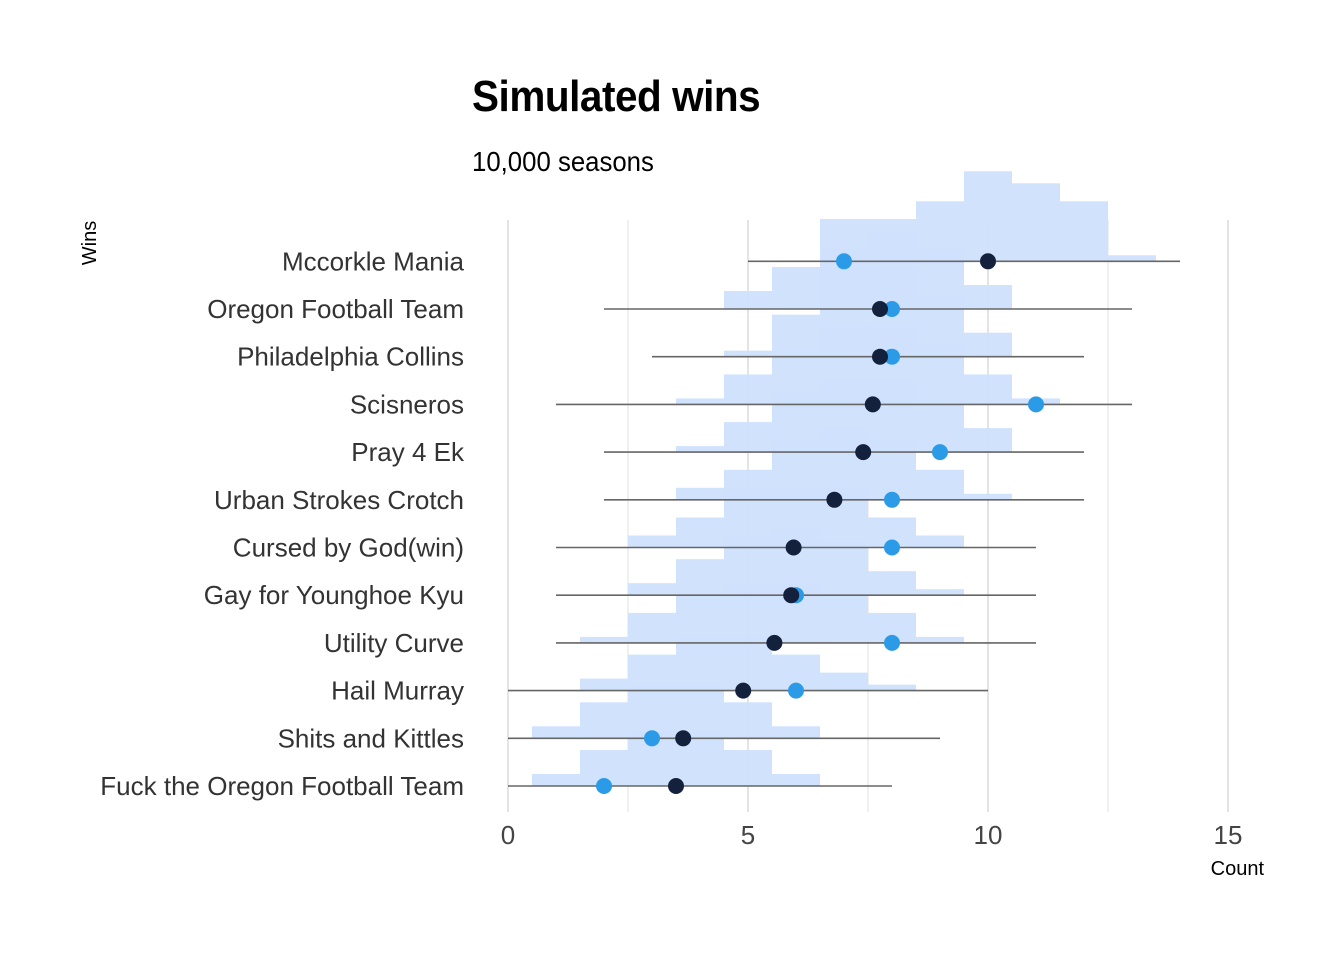  Describe the element at coordinates (90, 243) in the screenshot. I see `y-axis-title: Wins` at that location.